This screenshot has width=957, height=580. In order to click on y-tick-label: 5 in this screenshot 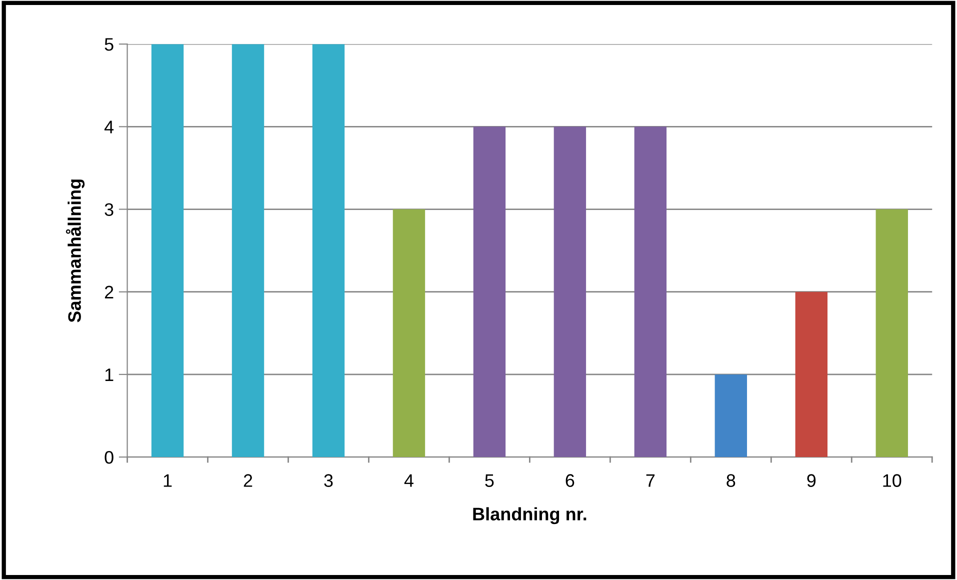, I will do `click(109, 44)`.